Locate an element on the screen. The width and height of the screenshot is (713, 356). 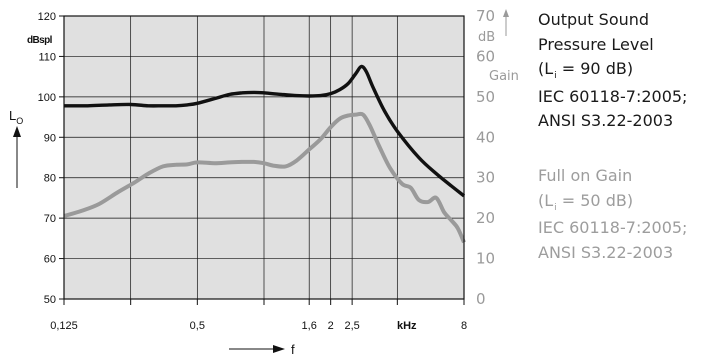
right-y-tick-label: 60 is located at coordinates (485, 56).